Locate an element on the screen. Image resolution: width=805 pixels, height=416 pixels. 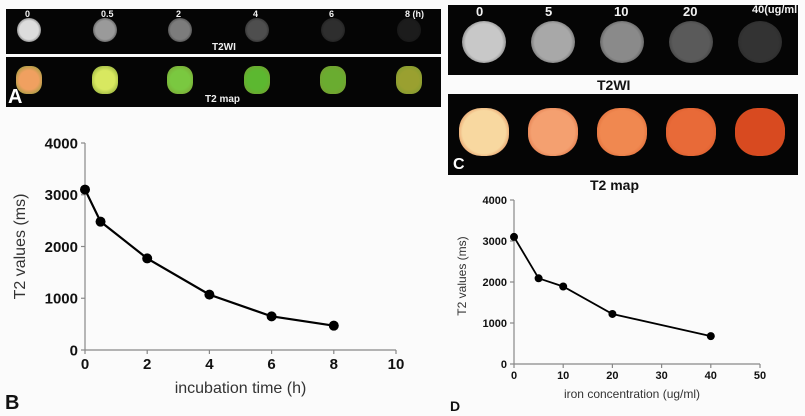
concentration-label: 5 is located at coordinates (549, 11).